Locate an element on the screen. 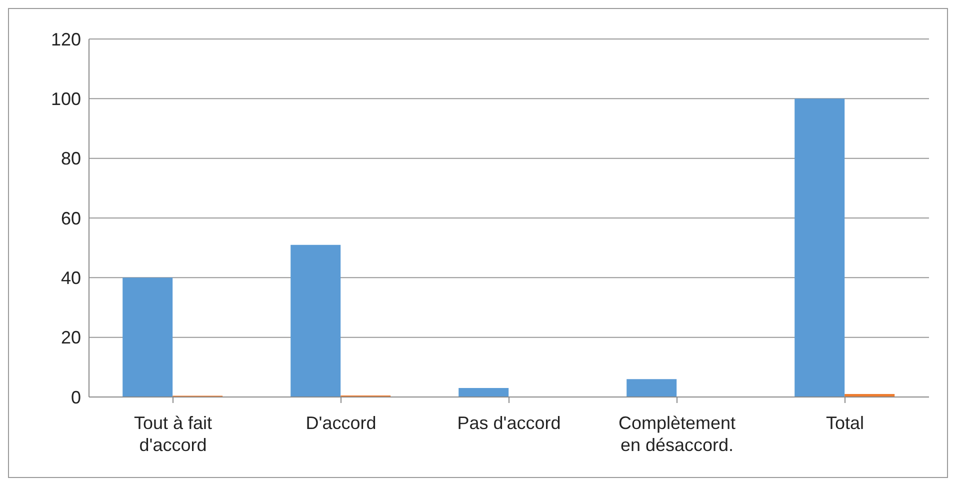  y-tick-label: 20 is located at coordinates (70, 338).